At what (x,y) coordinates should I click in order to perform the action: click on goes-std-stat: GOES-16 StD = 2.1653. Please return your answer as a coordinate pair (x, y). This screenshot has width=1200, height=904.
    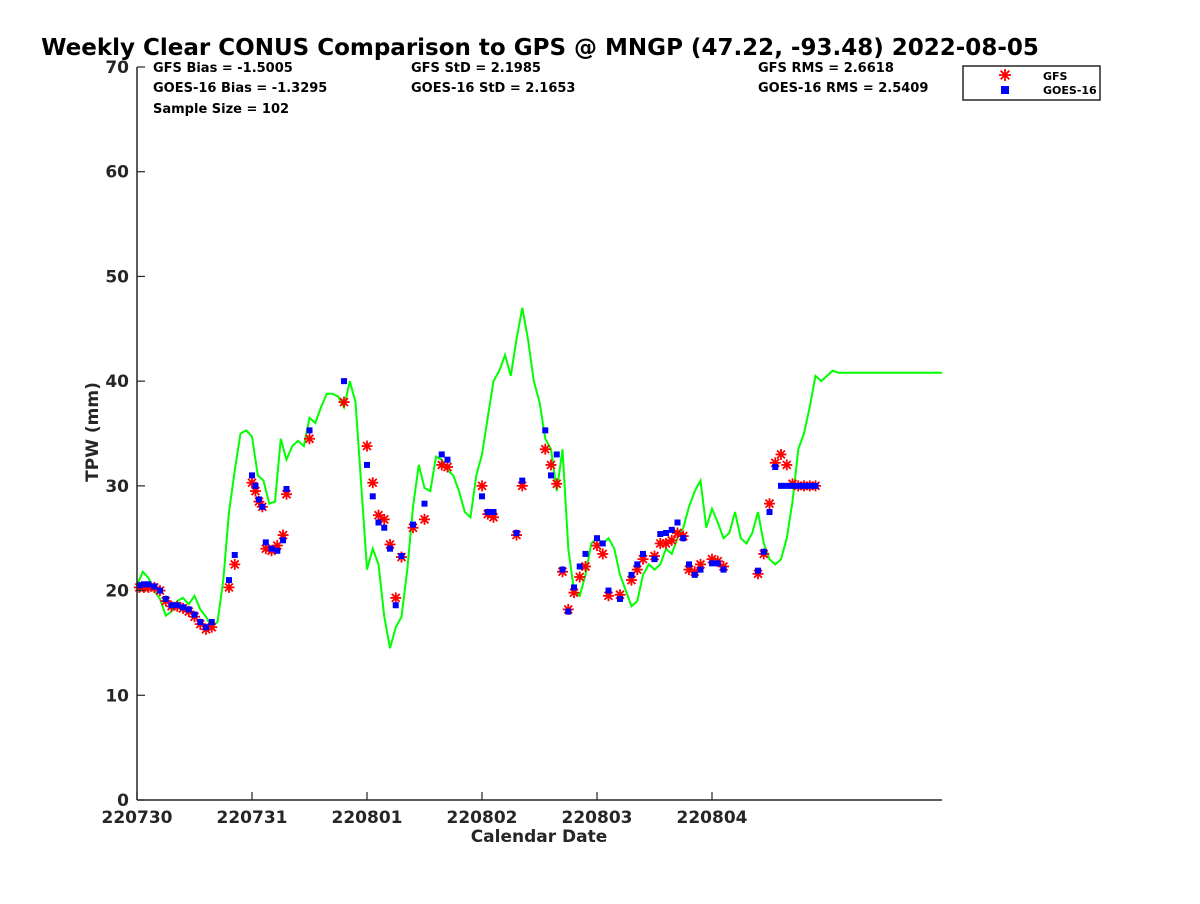
    Looking at the image, I should click on (493, 88).